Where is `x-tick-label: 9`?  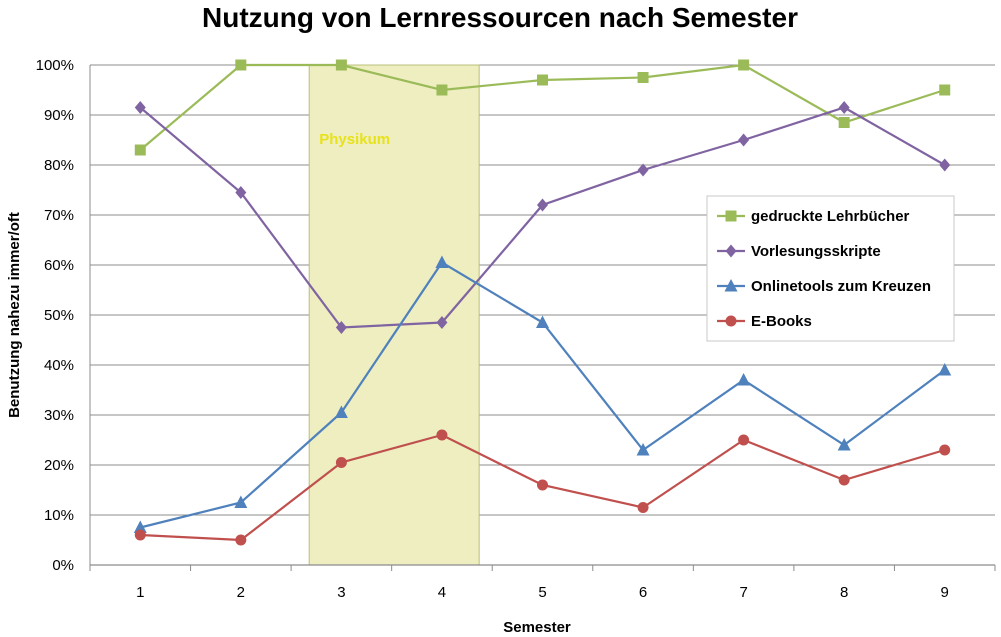 x-tick-label: 9 is located at coordinates (945, 592).